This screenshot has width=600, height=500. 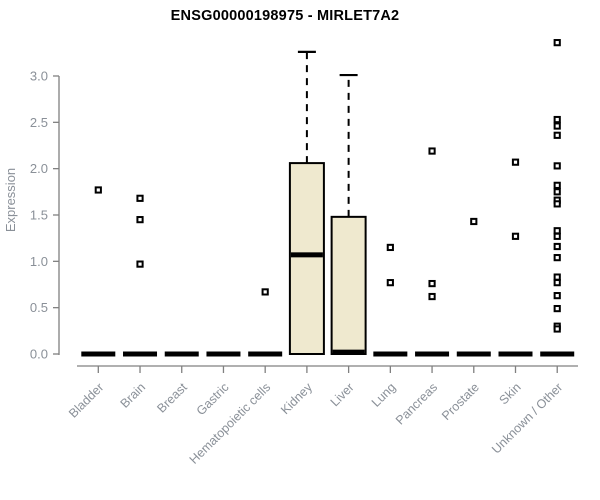 What do you see at coordinates (39, 354) in the screenshot?
I see `y-tick-label: 0.0` at bounding box center [39, 354].